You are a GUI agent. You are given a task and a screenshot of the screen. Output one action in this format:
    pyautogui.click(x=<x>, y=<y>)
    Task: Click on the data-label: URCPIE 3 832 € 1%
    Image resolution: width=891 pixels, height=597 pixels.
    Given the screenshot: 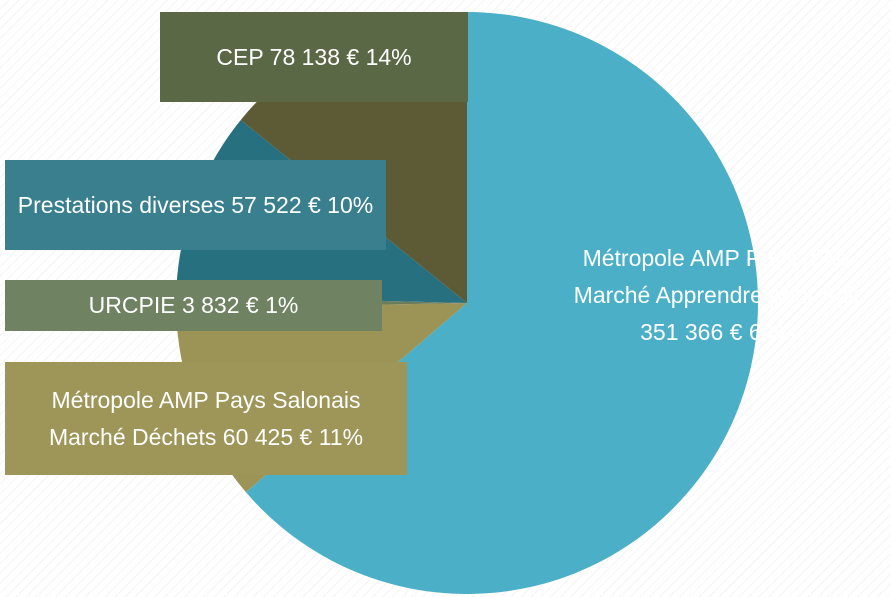 What is the action you would take?
    pyautogui.click(x=193, y=305)
    